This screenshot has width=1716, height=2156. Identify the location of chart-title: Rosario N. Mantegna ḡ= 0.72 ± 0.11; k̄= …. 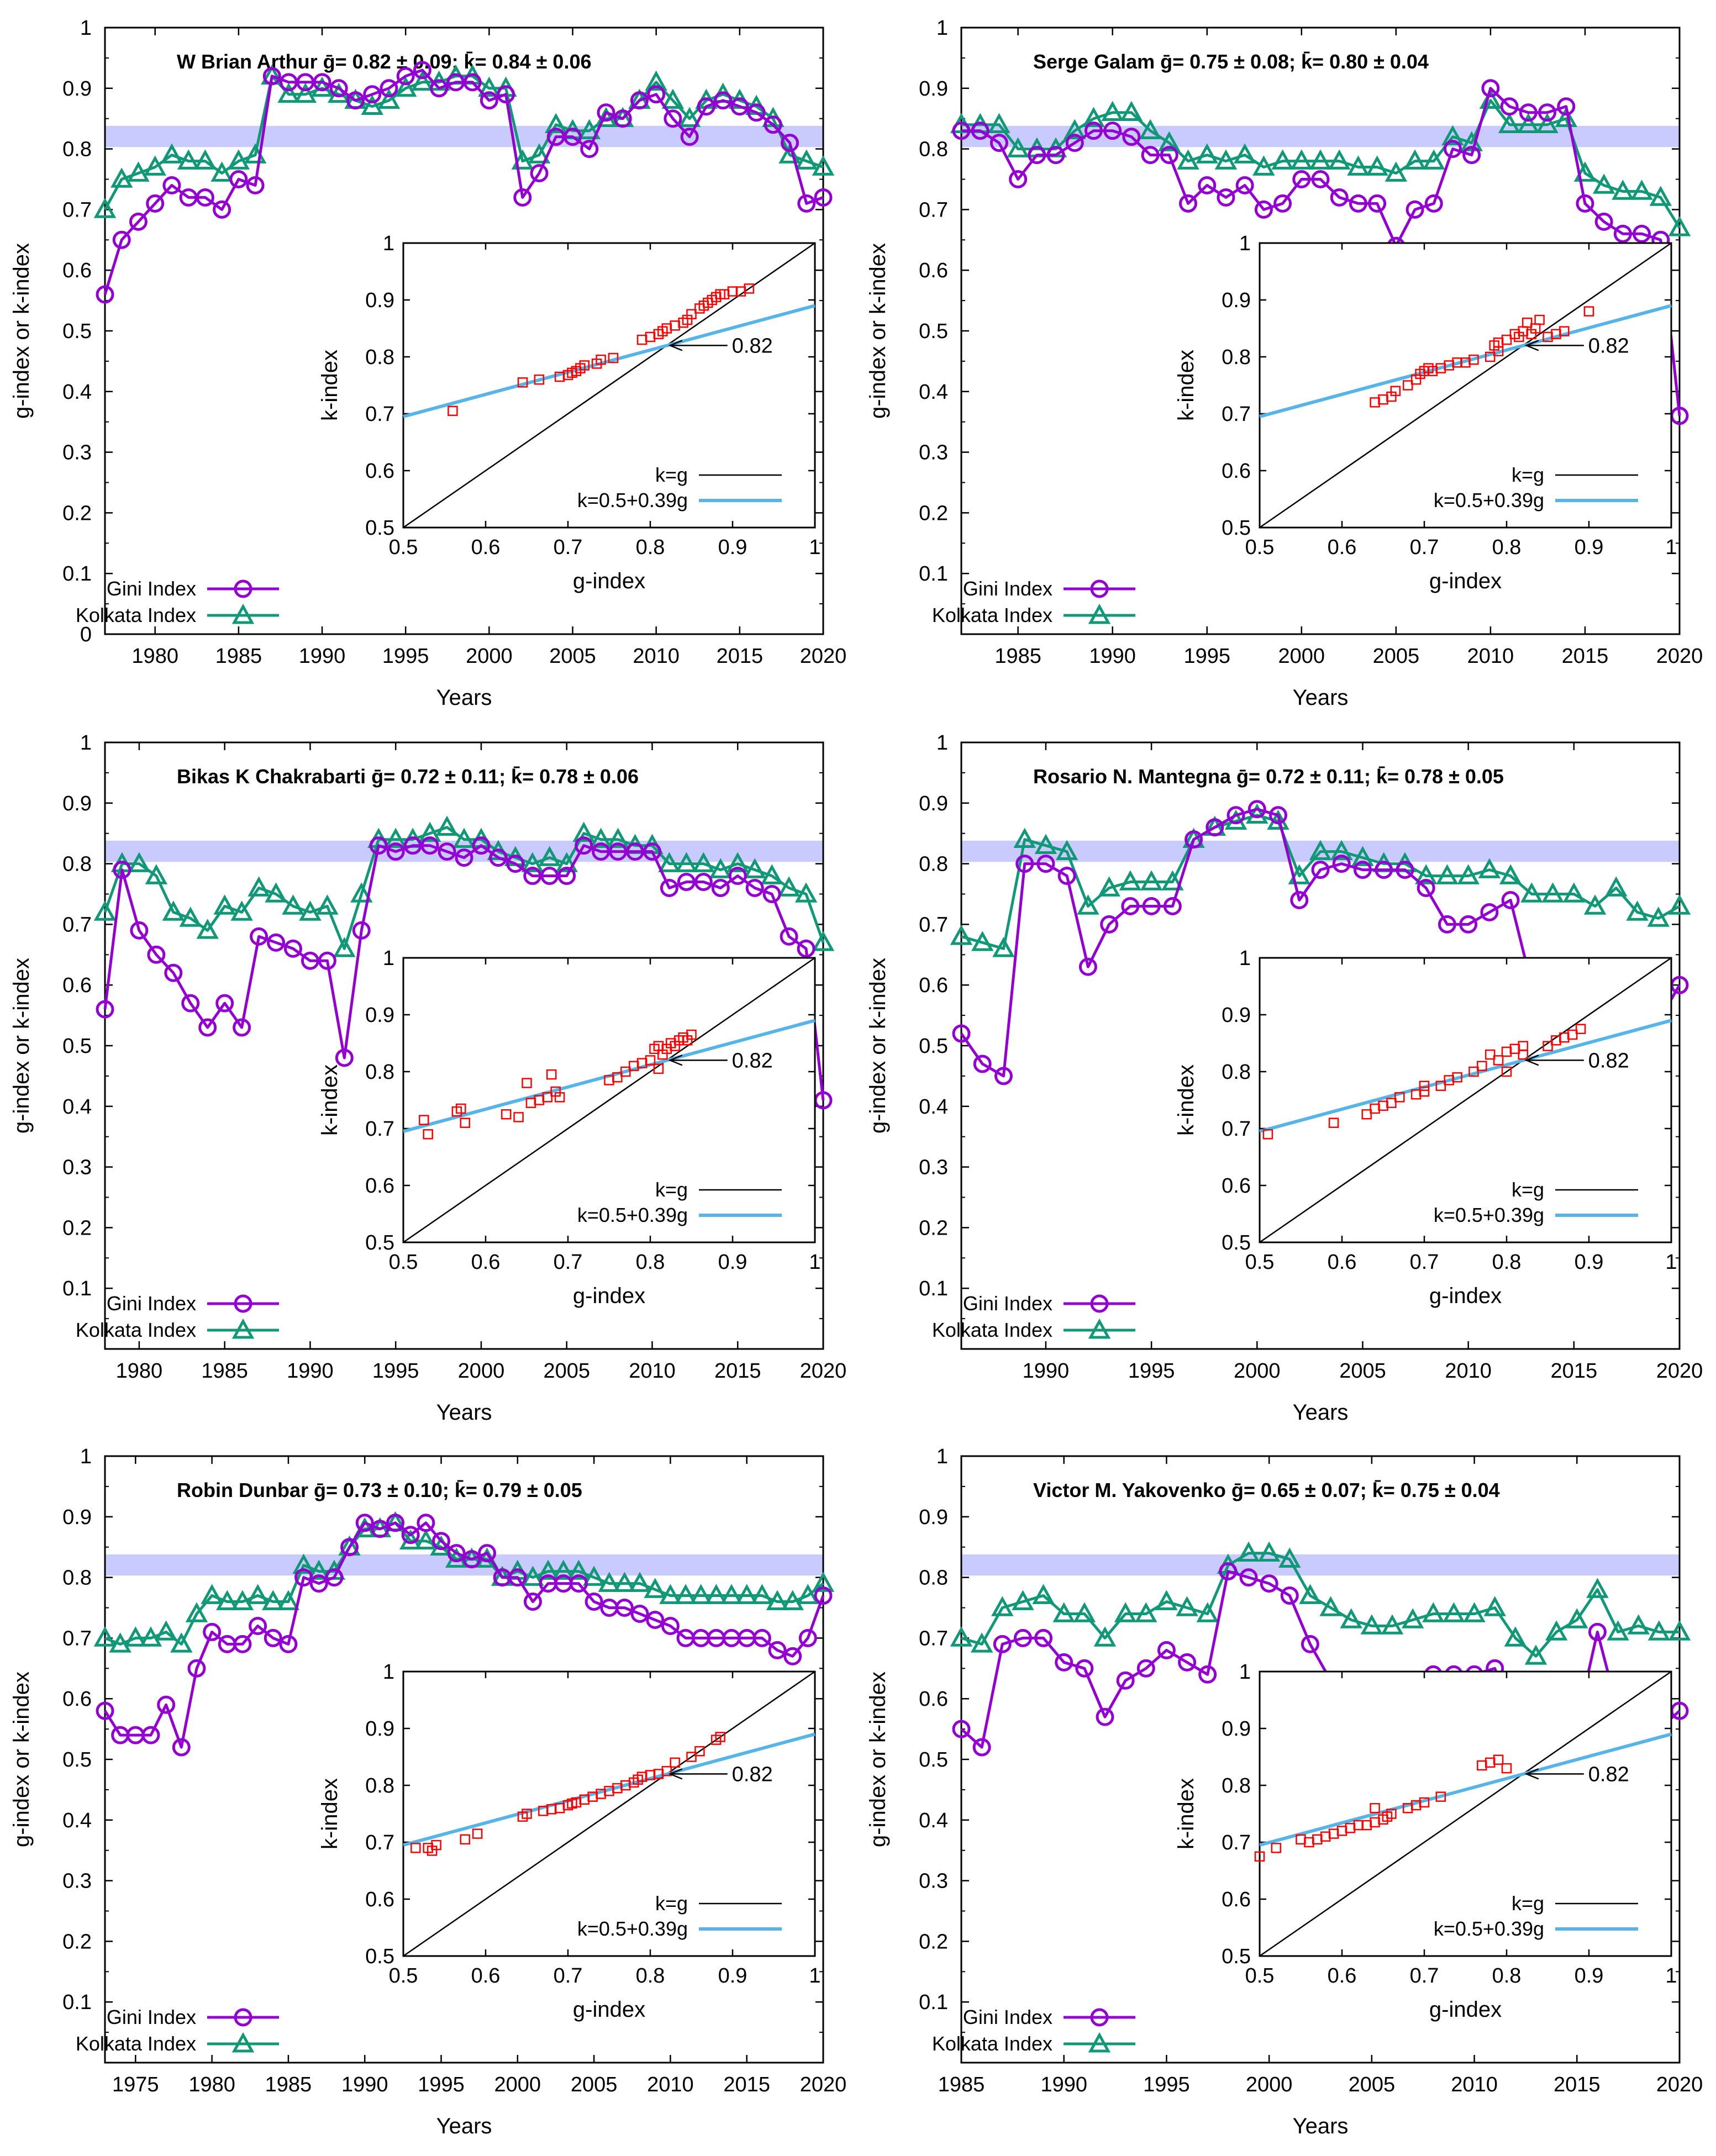
(1269, 776).